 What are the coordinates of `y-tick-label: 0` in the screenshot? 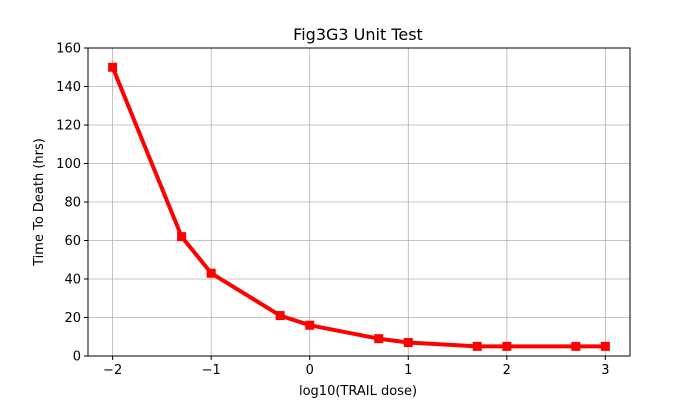 It's located at (77, 357).